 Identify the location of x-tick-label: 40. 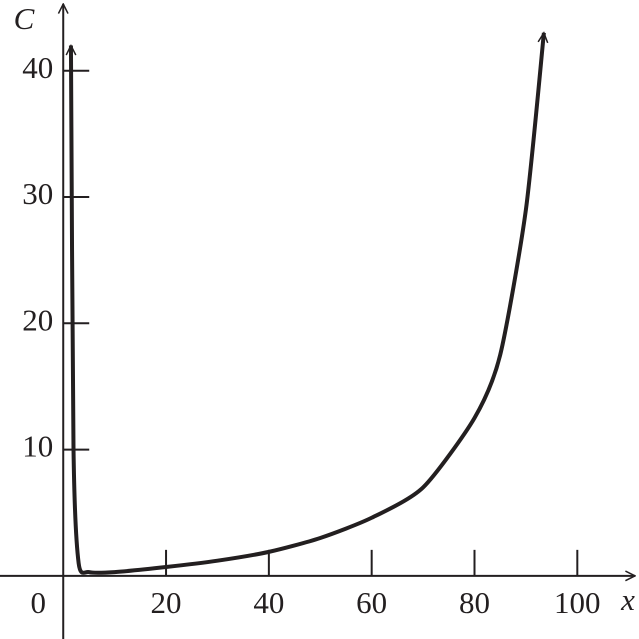
(268, 602).